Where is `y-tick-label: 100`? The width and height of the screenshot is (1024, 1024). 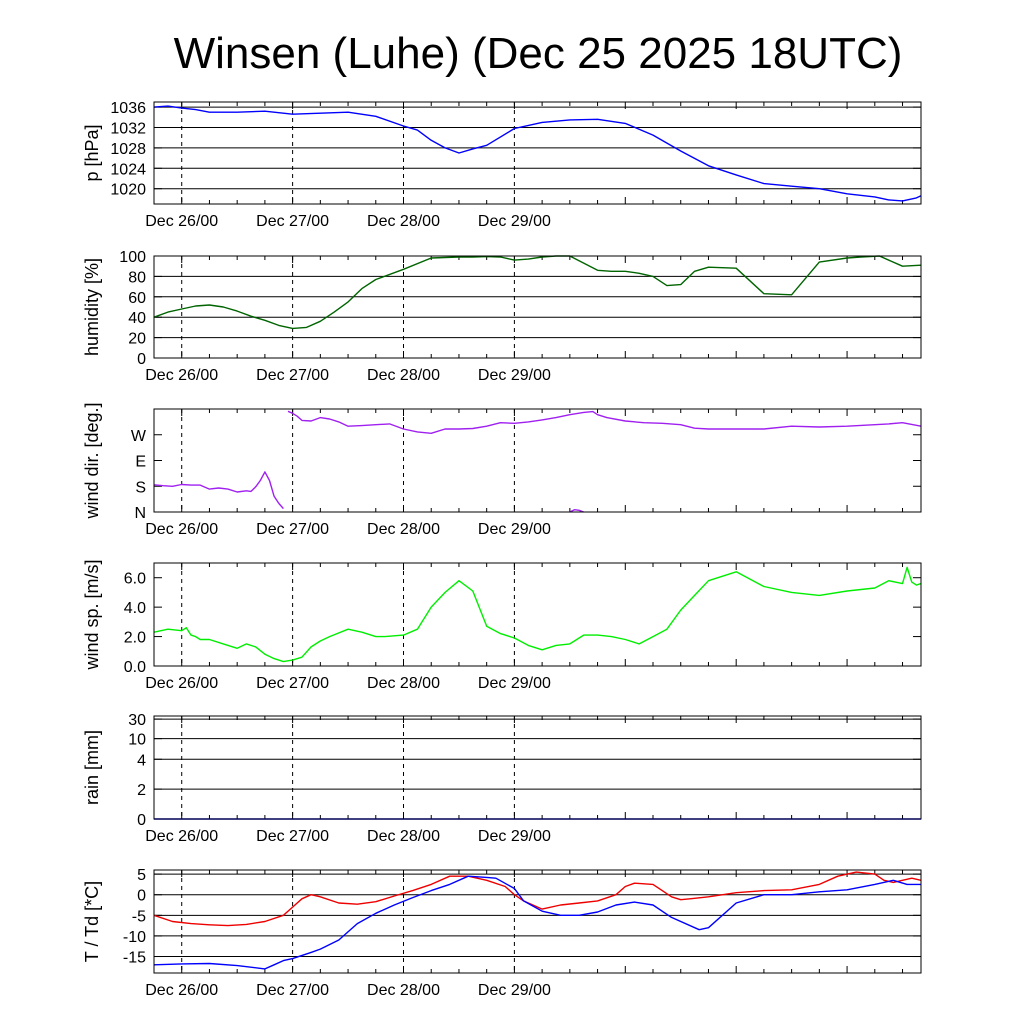 y-tick-label: 100 is located at coordinates (132, 257).